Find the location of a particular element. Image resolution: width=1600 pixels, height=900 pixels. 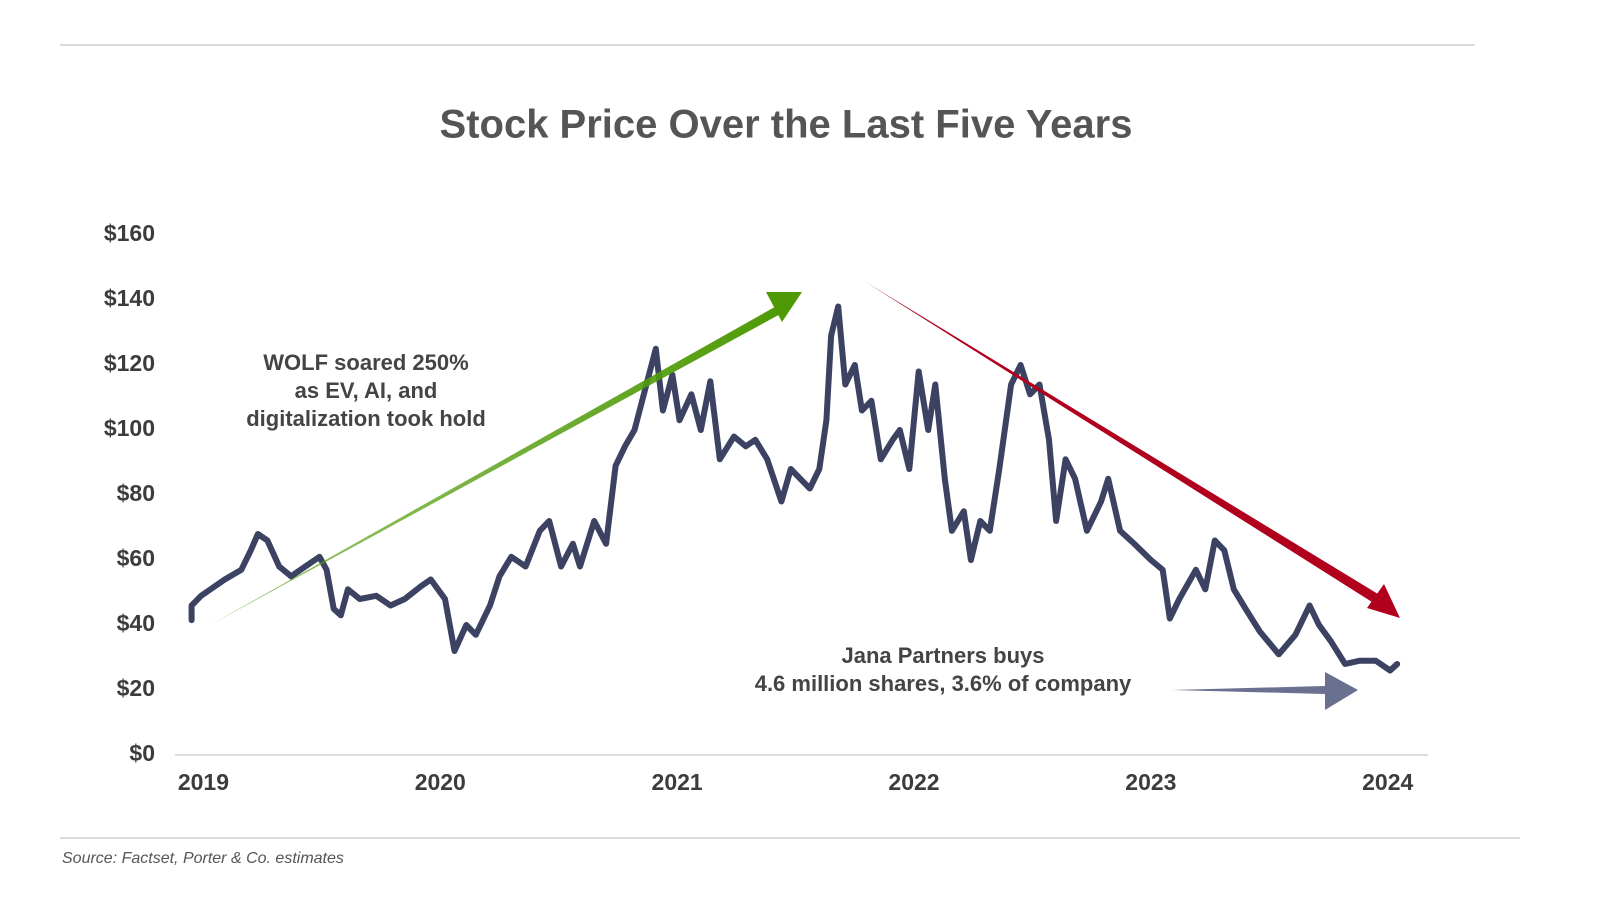

buy-arrow-head is located at coordinates (1341, 691).